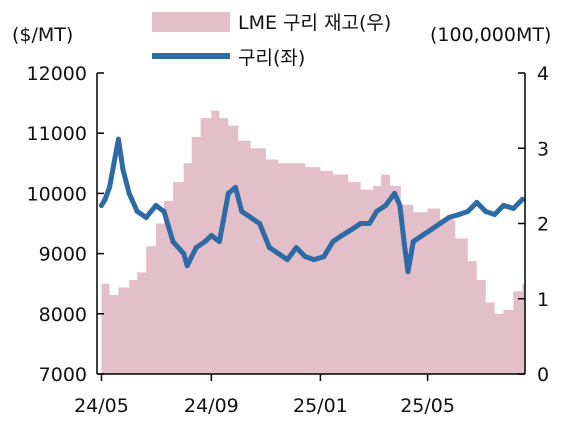  I want to click on legend-label-inventory: LME 구리 재고(우), so click(314, 23).